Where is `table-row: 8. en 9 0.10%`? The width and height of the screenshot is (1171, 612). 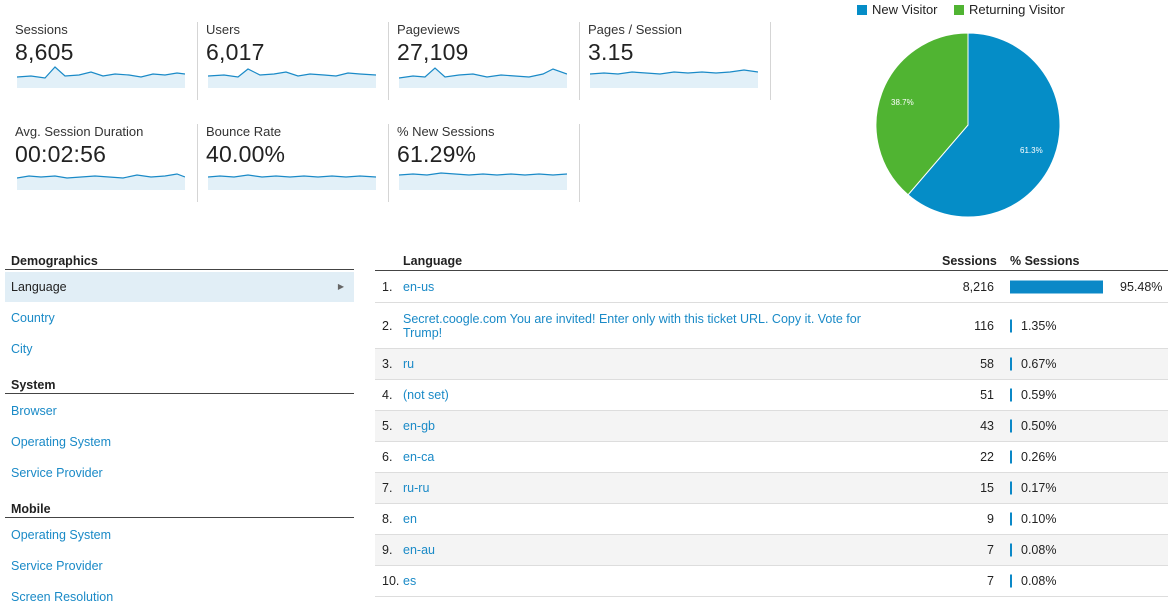
table-row: 8. en 9 0.10% is located at coordinates (771, 519).